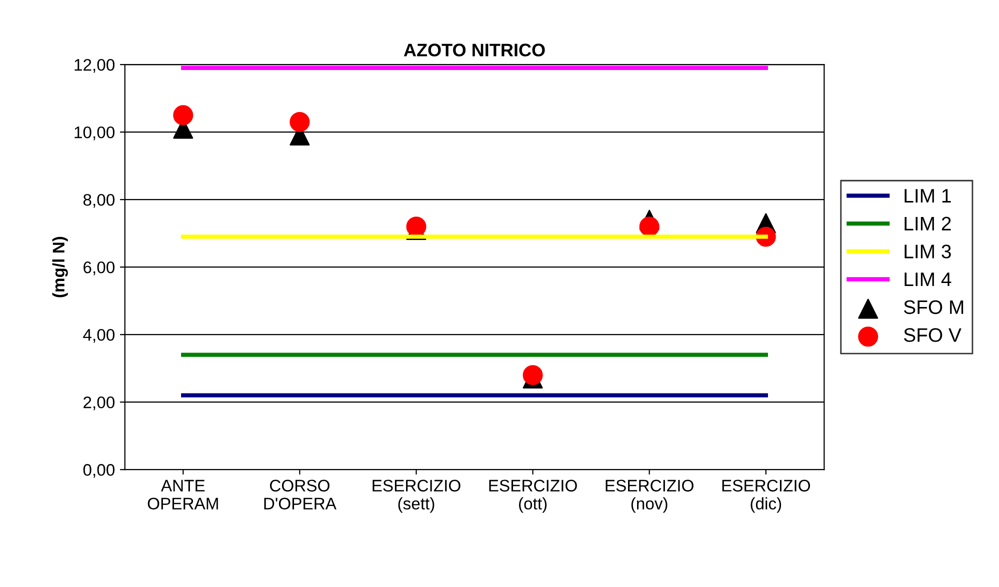 This screenshot has height=587, width=999. What do you see at coordinates (416, 496) in the screenshot?
I see `x-tick-label: ESERCIZIO (sett)` at bounding box center [416, 496].